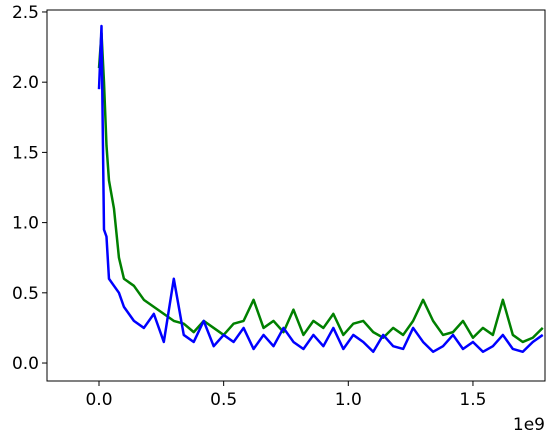  I want to click on y-tick-label: 2.5, so click(25, 13).